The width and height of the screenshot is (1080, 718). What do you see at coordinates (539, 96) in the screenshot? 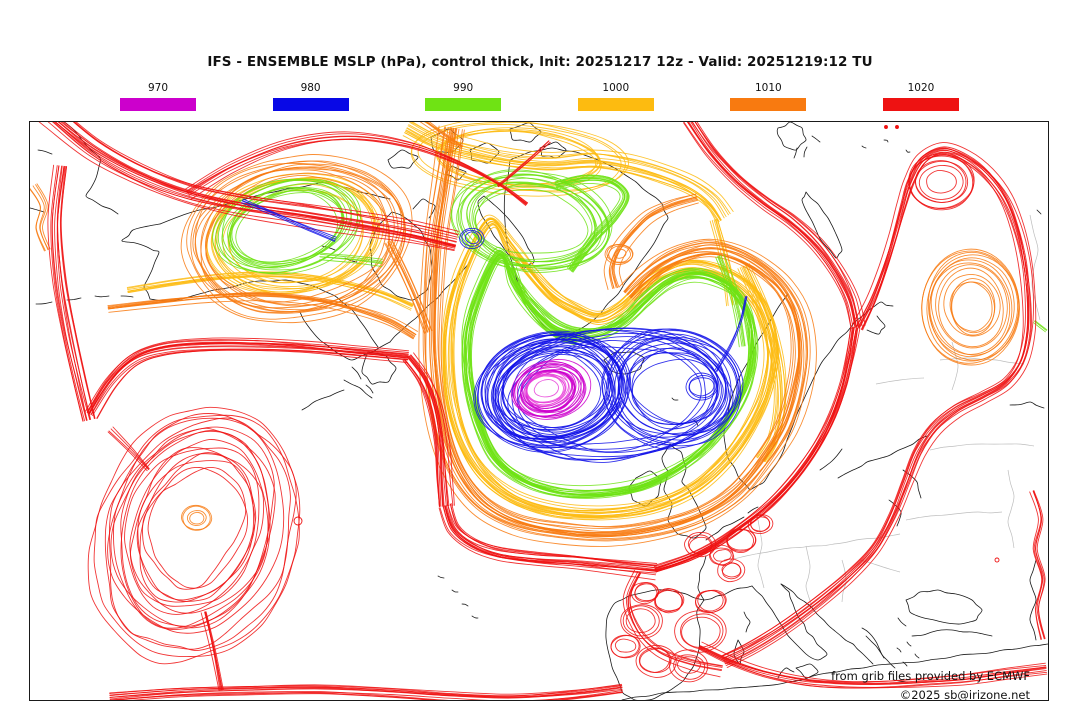
I see `pressure-legend: 970 980 990 1000 1010 1020` at bounding box center [539, 96].